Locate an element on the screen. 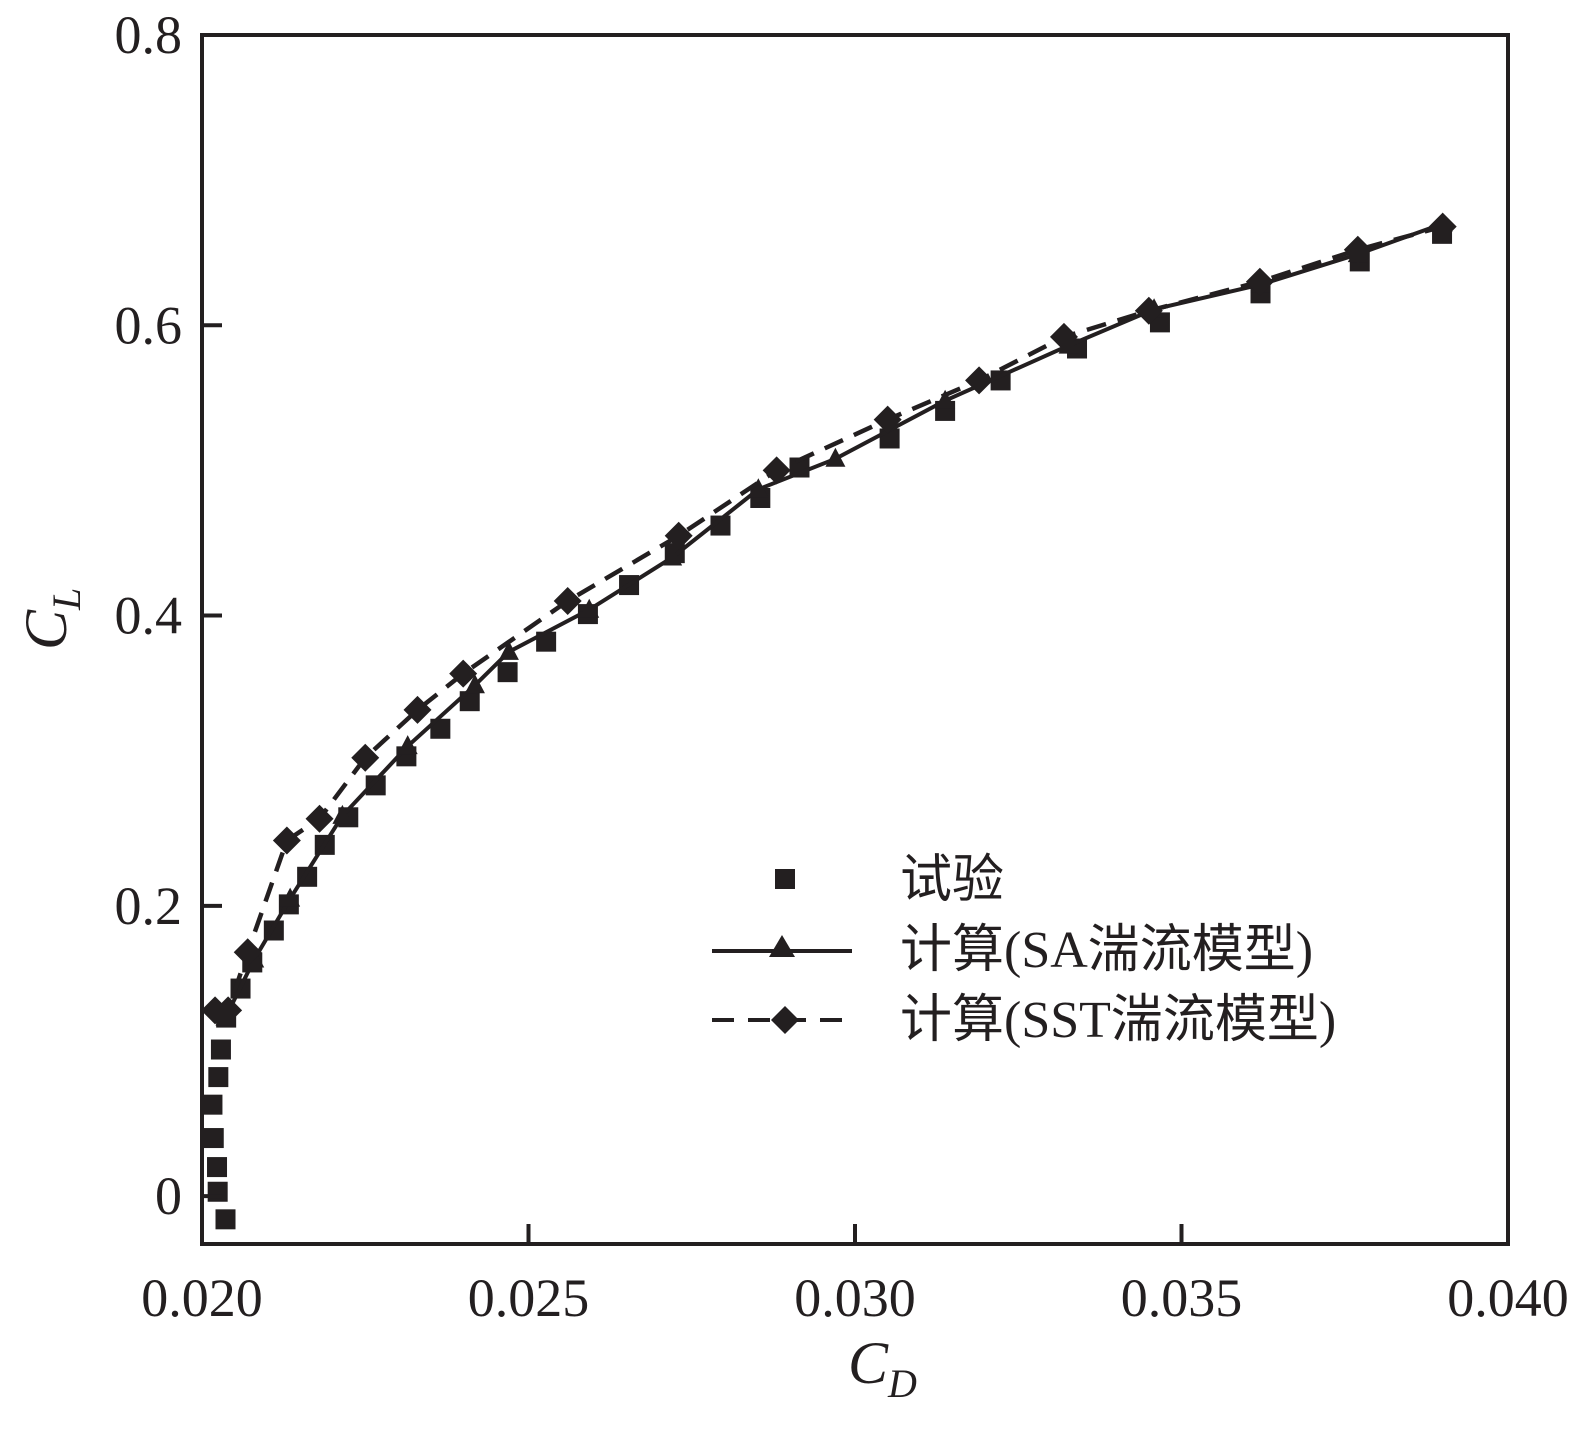  svg-text: CL is located at coordinates (51, 619).